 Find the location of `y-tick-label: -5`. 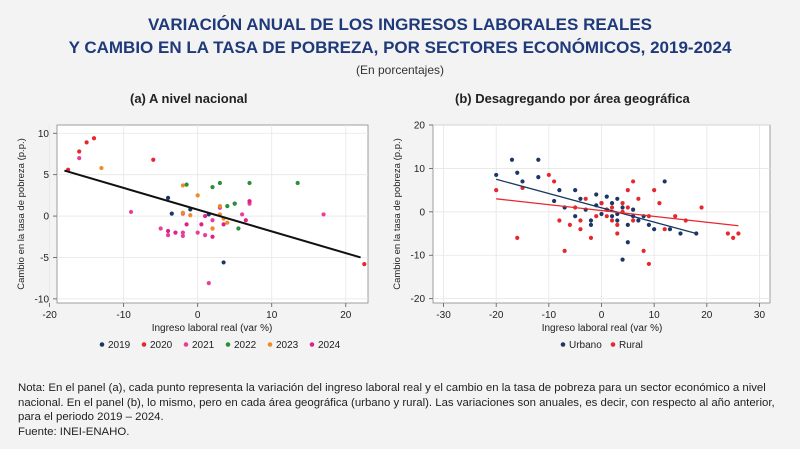

y-tick-label: -5 is located at coordinates (44, 258).